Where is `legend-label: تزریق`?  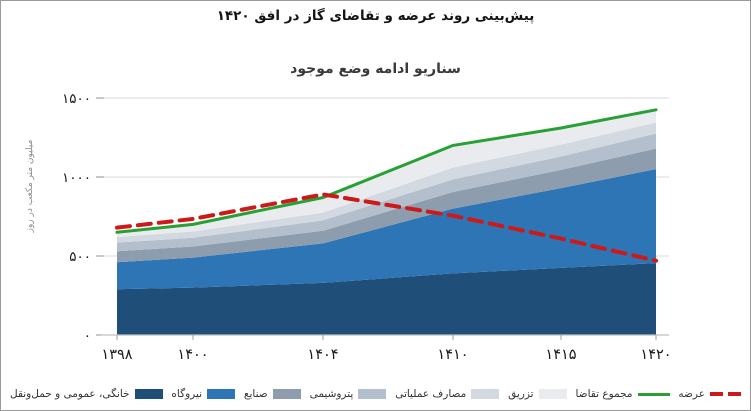 legend-label: تزریق is located at coordinates (521, 394).